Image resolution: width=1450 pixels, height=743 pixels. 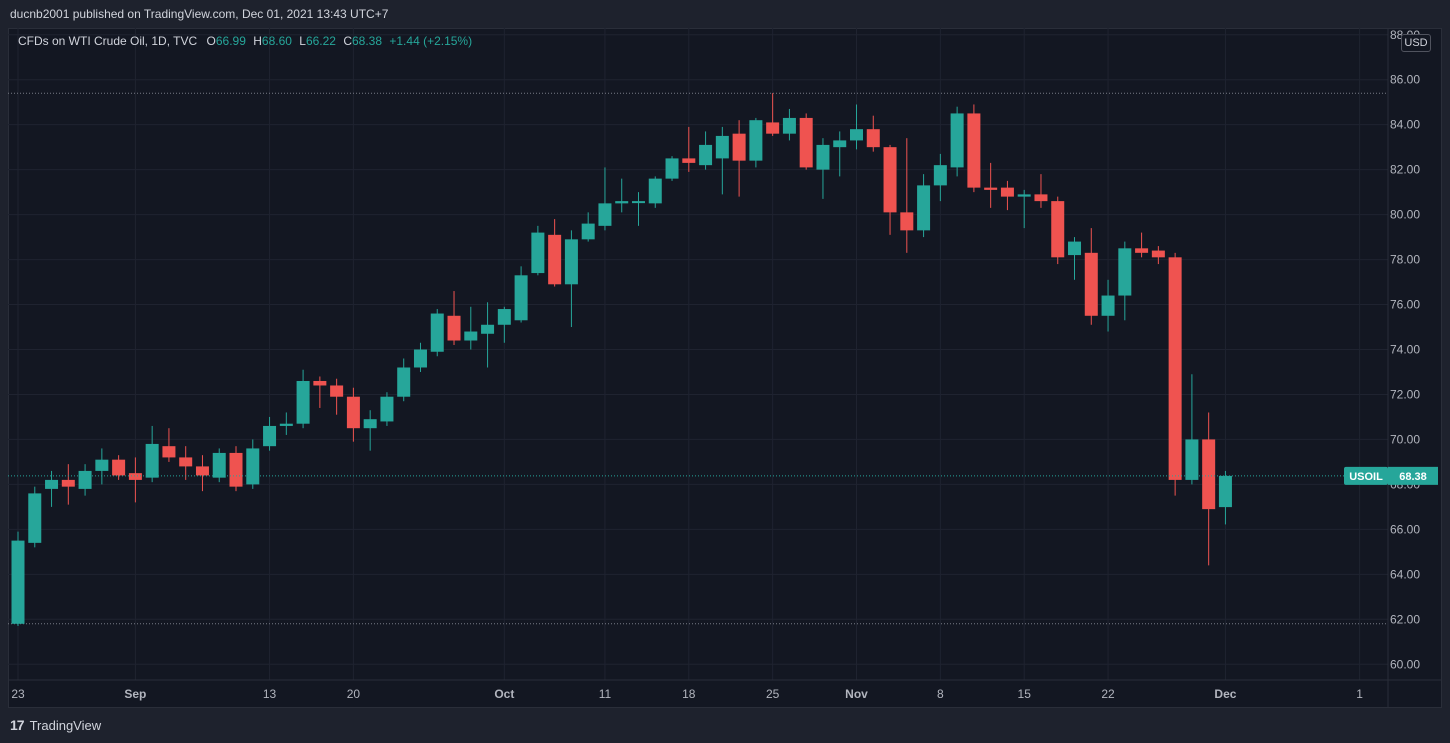 I want to click on symbol-tag, so click(x=1366, y=475).